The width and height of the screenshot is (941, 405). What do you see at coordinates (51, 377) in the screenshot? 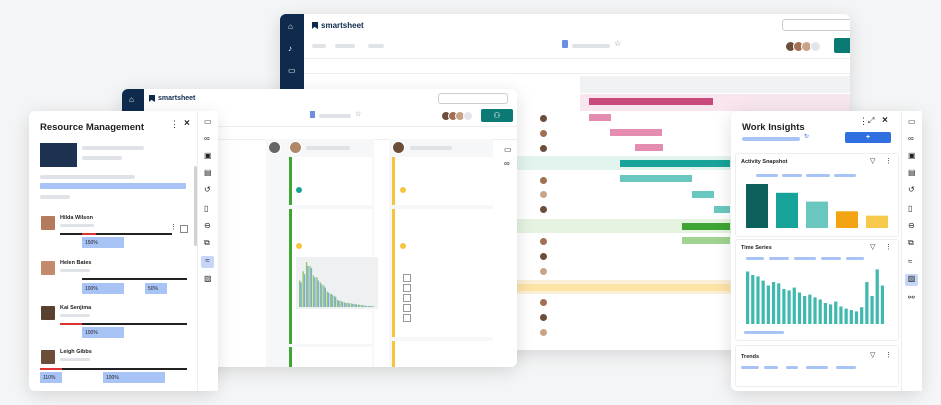
I see `allocation-pill: 110%` at bounding box center [51, 377].